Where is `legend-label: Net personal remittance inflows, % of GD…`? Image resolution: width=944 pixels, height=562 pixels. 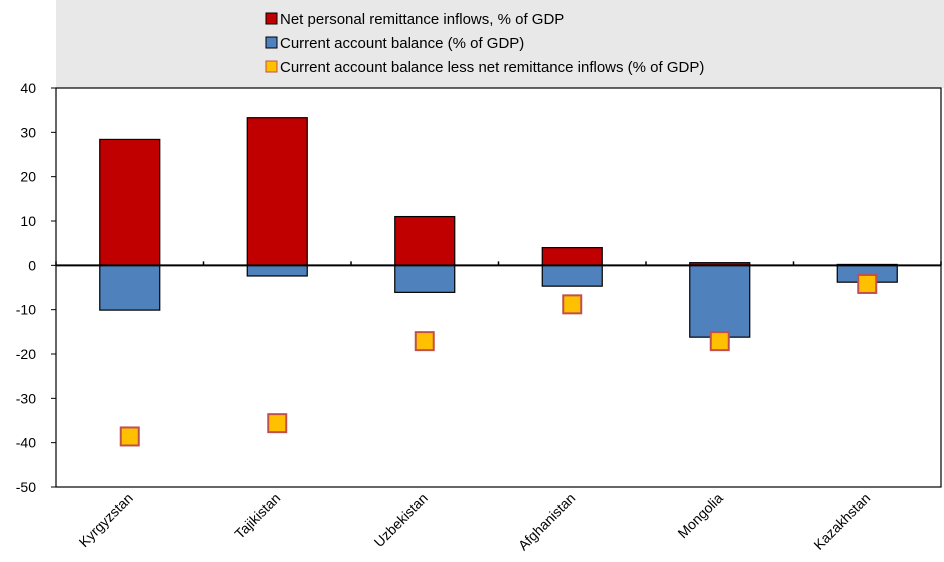
legend-label: Net personal remittance inflows, % of GD… is located at coordinates (422, 19).